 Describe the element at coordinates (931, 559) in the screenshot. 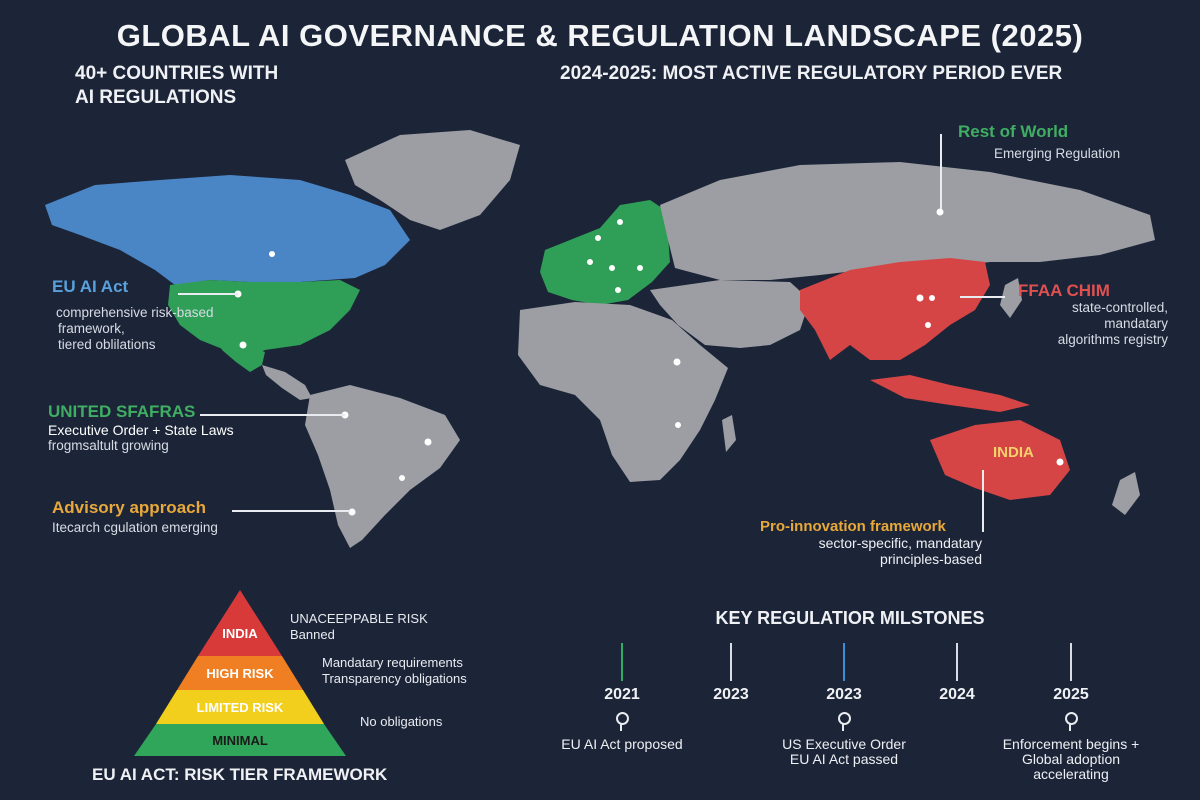

I see `pro-innovation-desc-line2: principles-based` at that location.